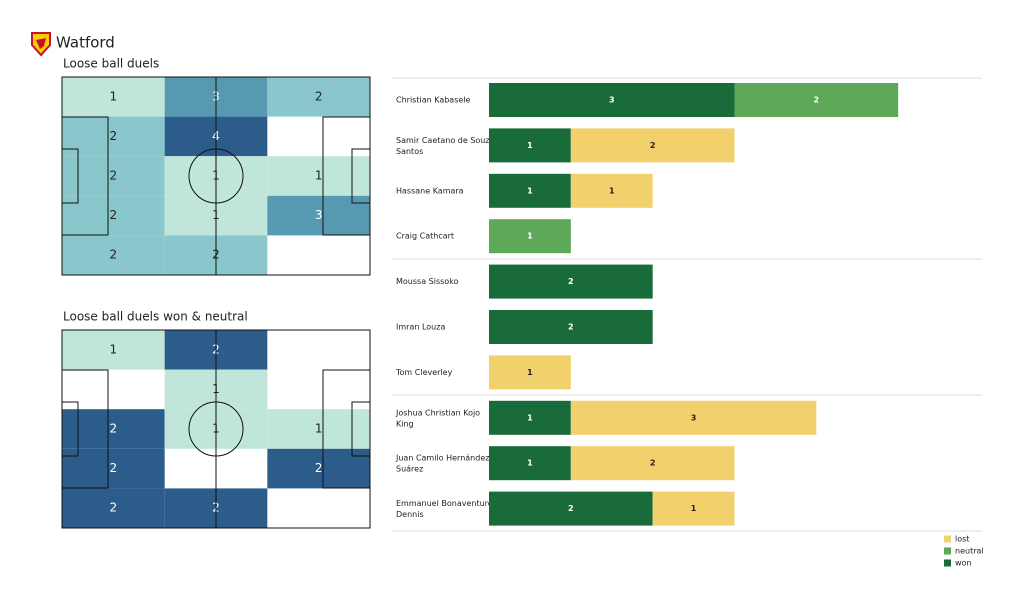 This screenshot has width=1024, height=606. What do you see at coordinates (433, 100) in the screenshot?
I see `player-name: Christian Kabasele` at bounding box center [433, 100].